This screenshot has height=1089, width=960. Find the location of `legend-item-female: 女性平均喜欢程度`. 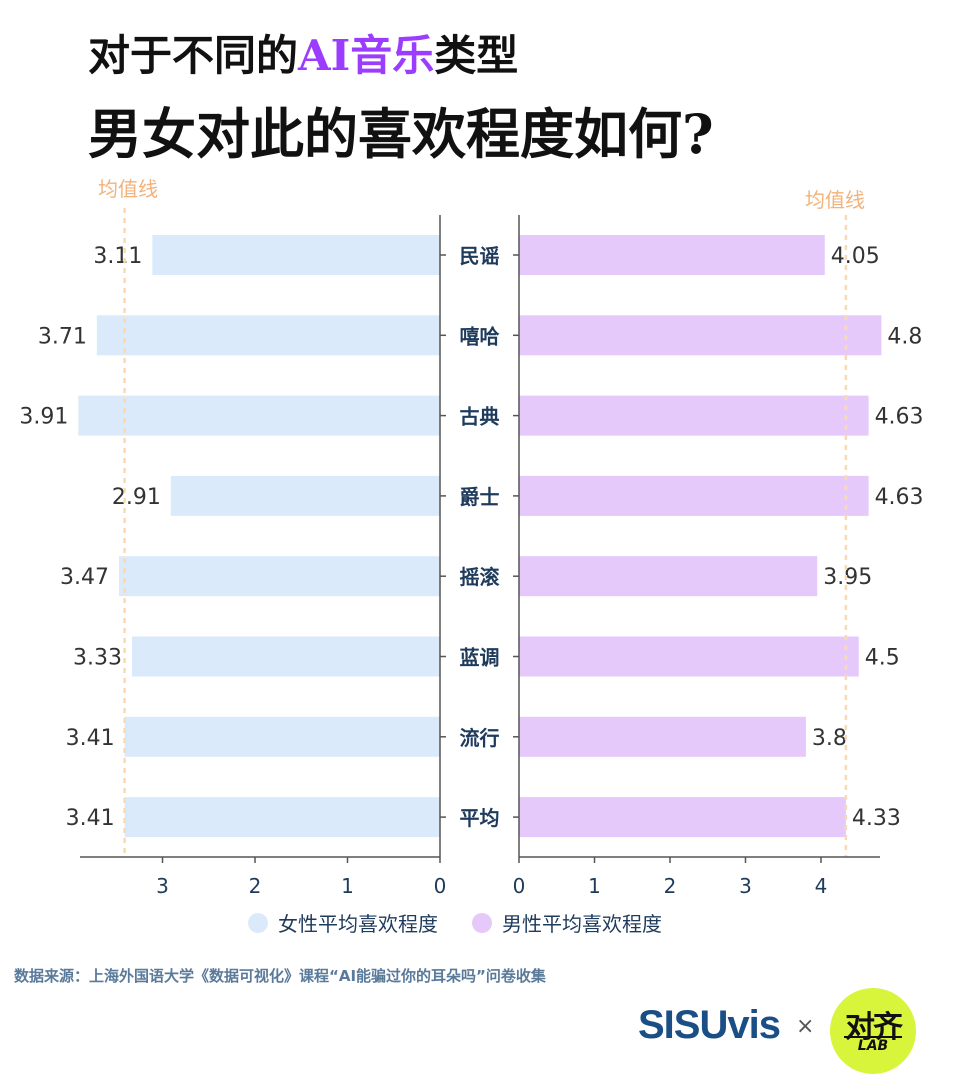

legend-item-female: 女性平均喜欢程度 is located at coordinates (343, 922).